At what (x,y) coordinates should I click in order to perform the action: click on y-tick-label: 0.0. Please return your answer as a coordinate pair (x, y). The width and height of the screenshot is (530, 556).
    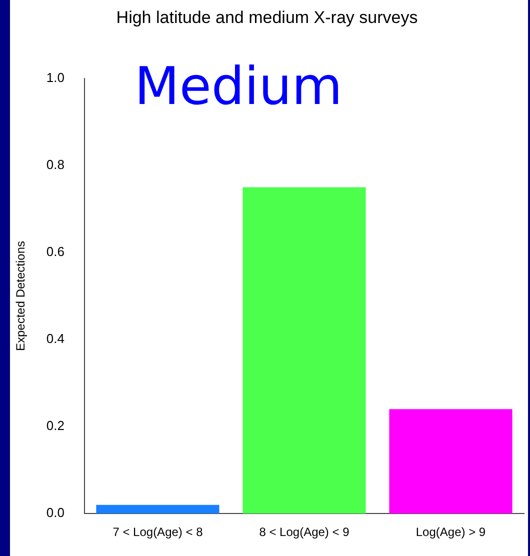
    Looking at the image, I should click on (55, 512).